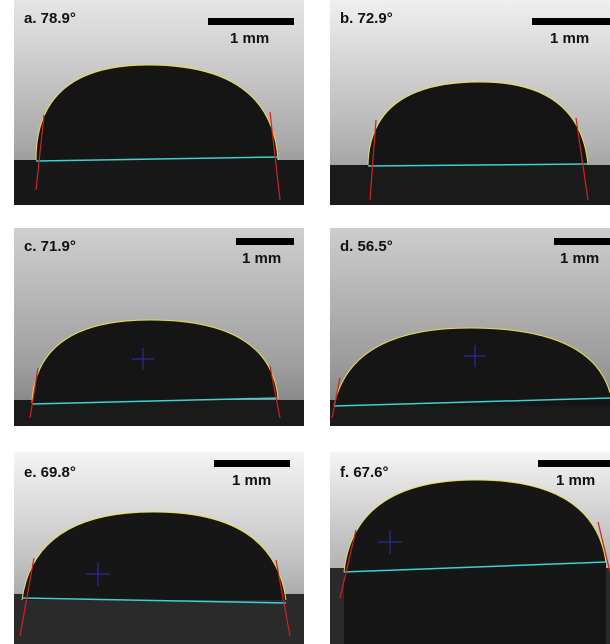 The height and width of the screenshot is (644, 610). I want to click on panel-label-b: b. 72.9°, so click(366, 18).